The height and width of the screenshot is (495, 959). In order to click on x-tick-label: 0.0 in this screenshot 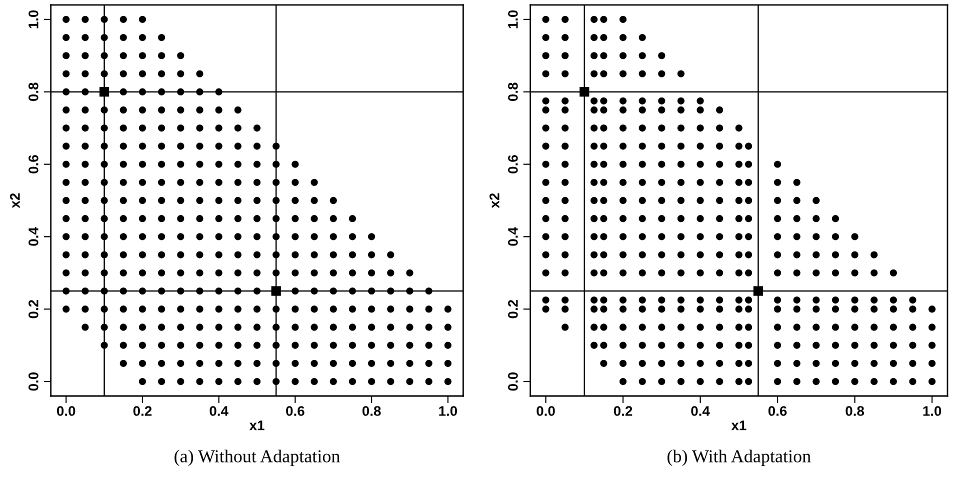, I will do `click(66, 411)`.